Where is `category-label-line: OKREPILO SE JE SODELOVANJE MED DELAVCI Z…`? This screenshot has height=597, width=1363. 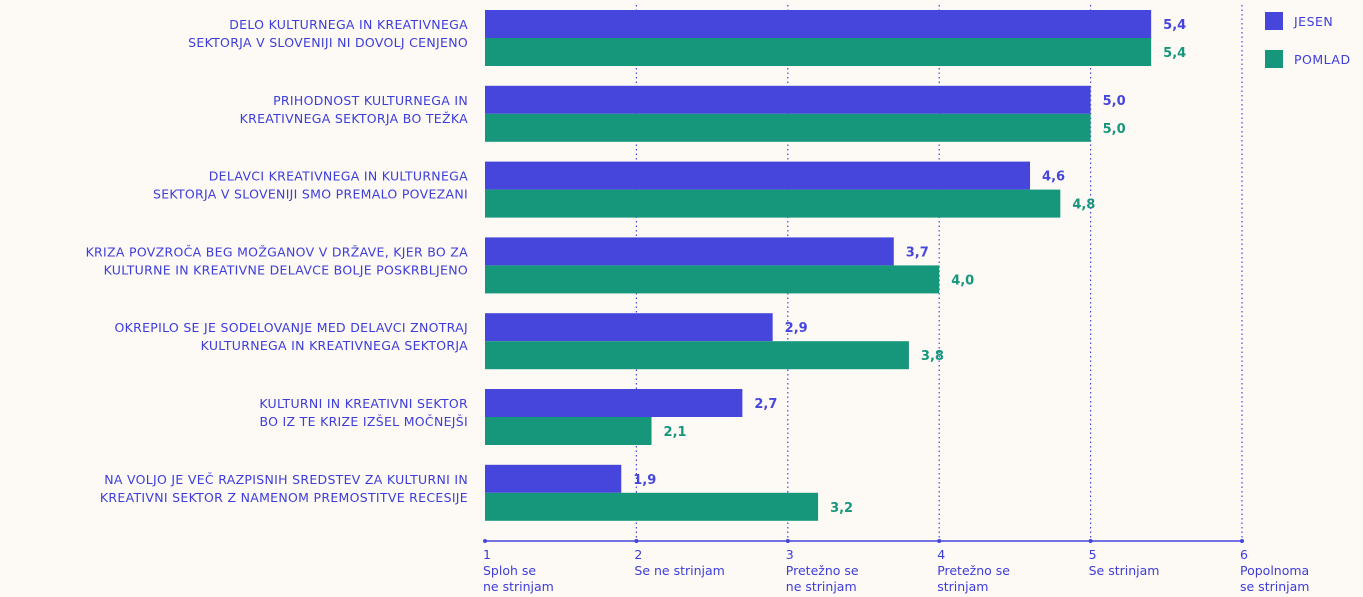
category-label-line: OKREPILO SE JE SODELOVANJE MED DELAVCI Z… is located at coordinates (291, 327).